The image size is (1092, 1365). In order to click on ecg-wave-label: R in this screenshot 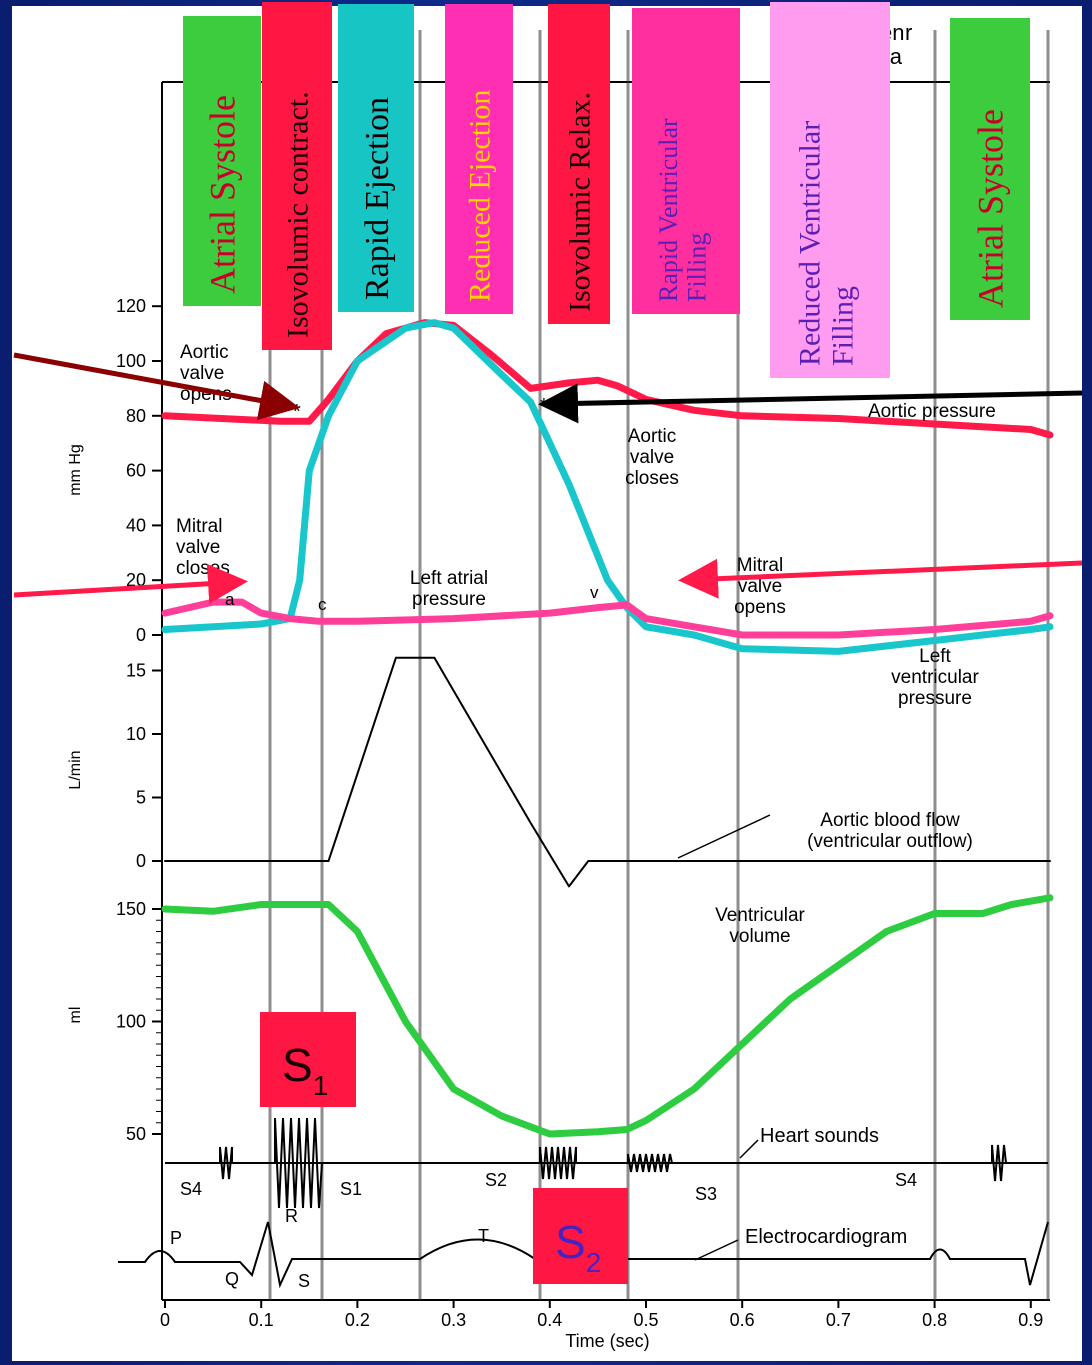, I will do `click(291, 1216)`.